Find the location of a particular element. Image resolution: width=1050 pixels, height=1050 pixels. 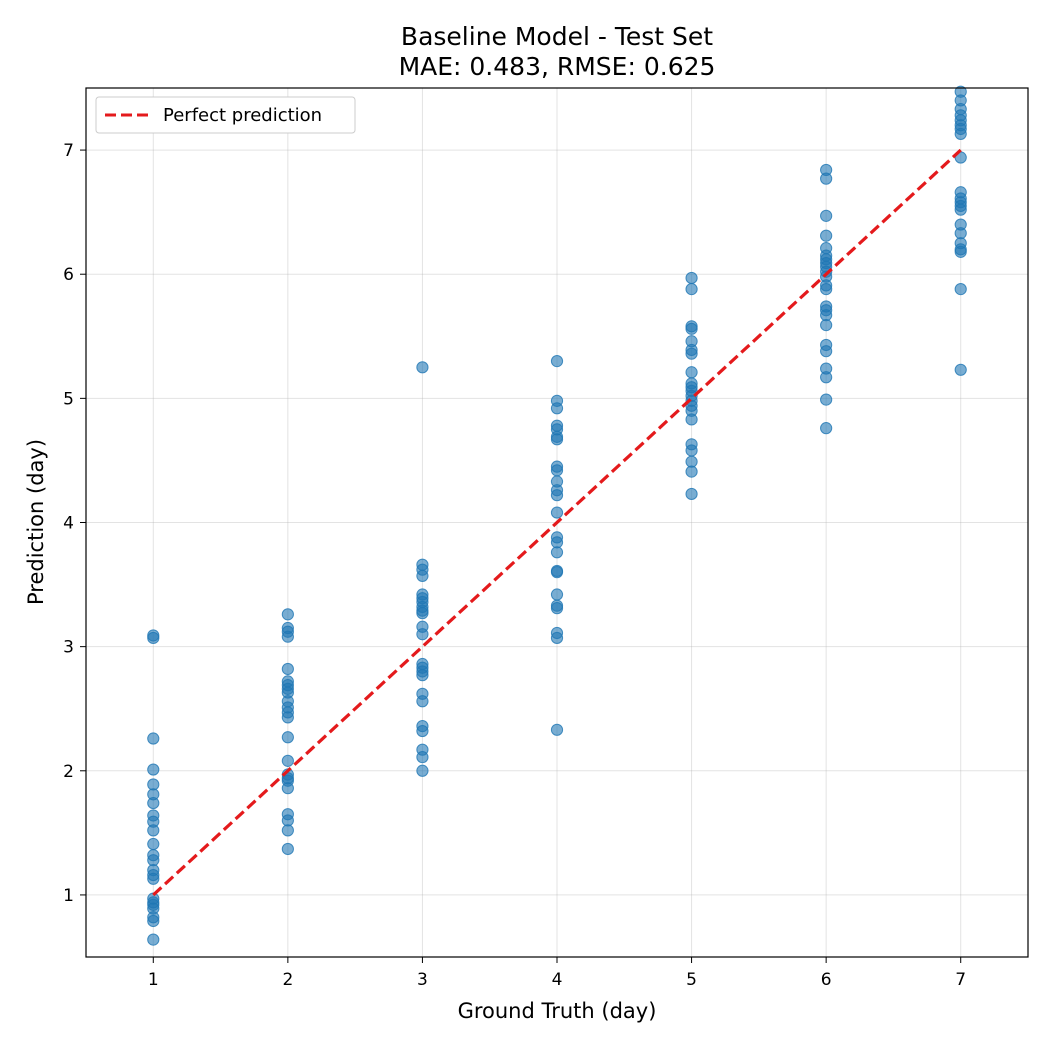

y-axis-ticks: 1 2 3 4 5 6 7 is located at coordinates (74, 523).